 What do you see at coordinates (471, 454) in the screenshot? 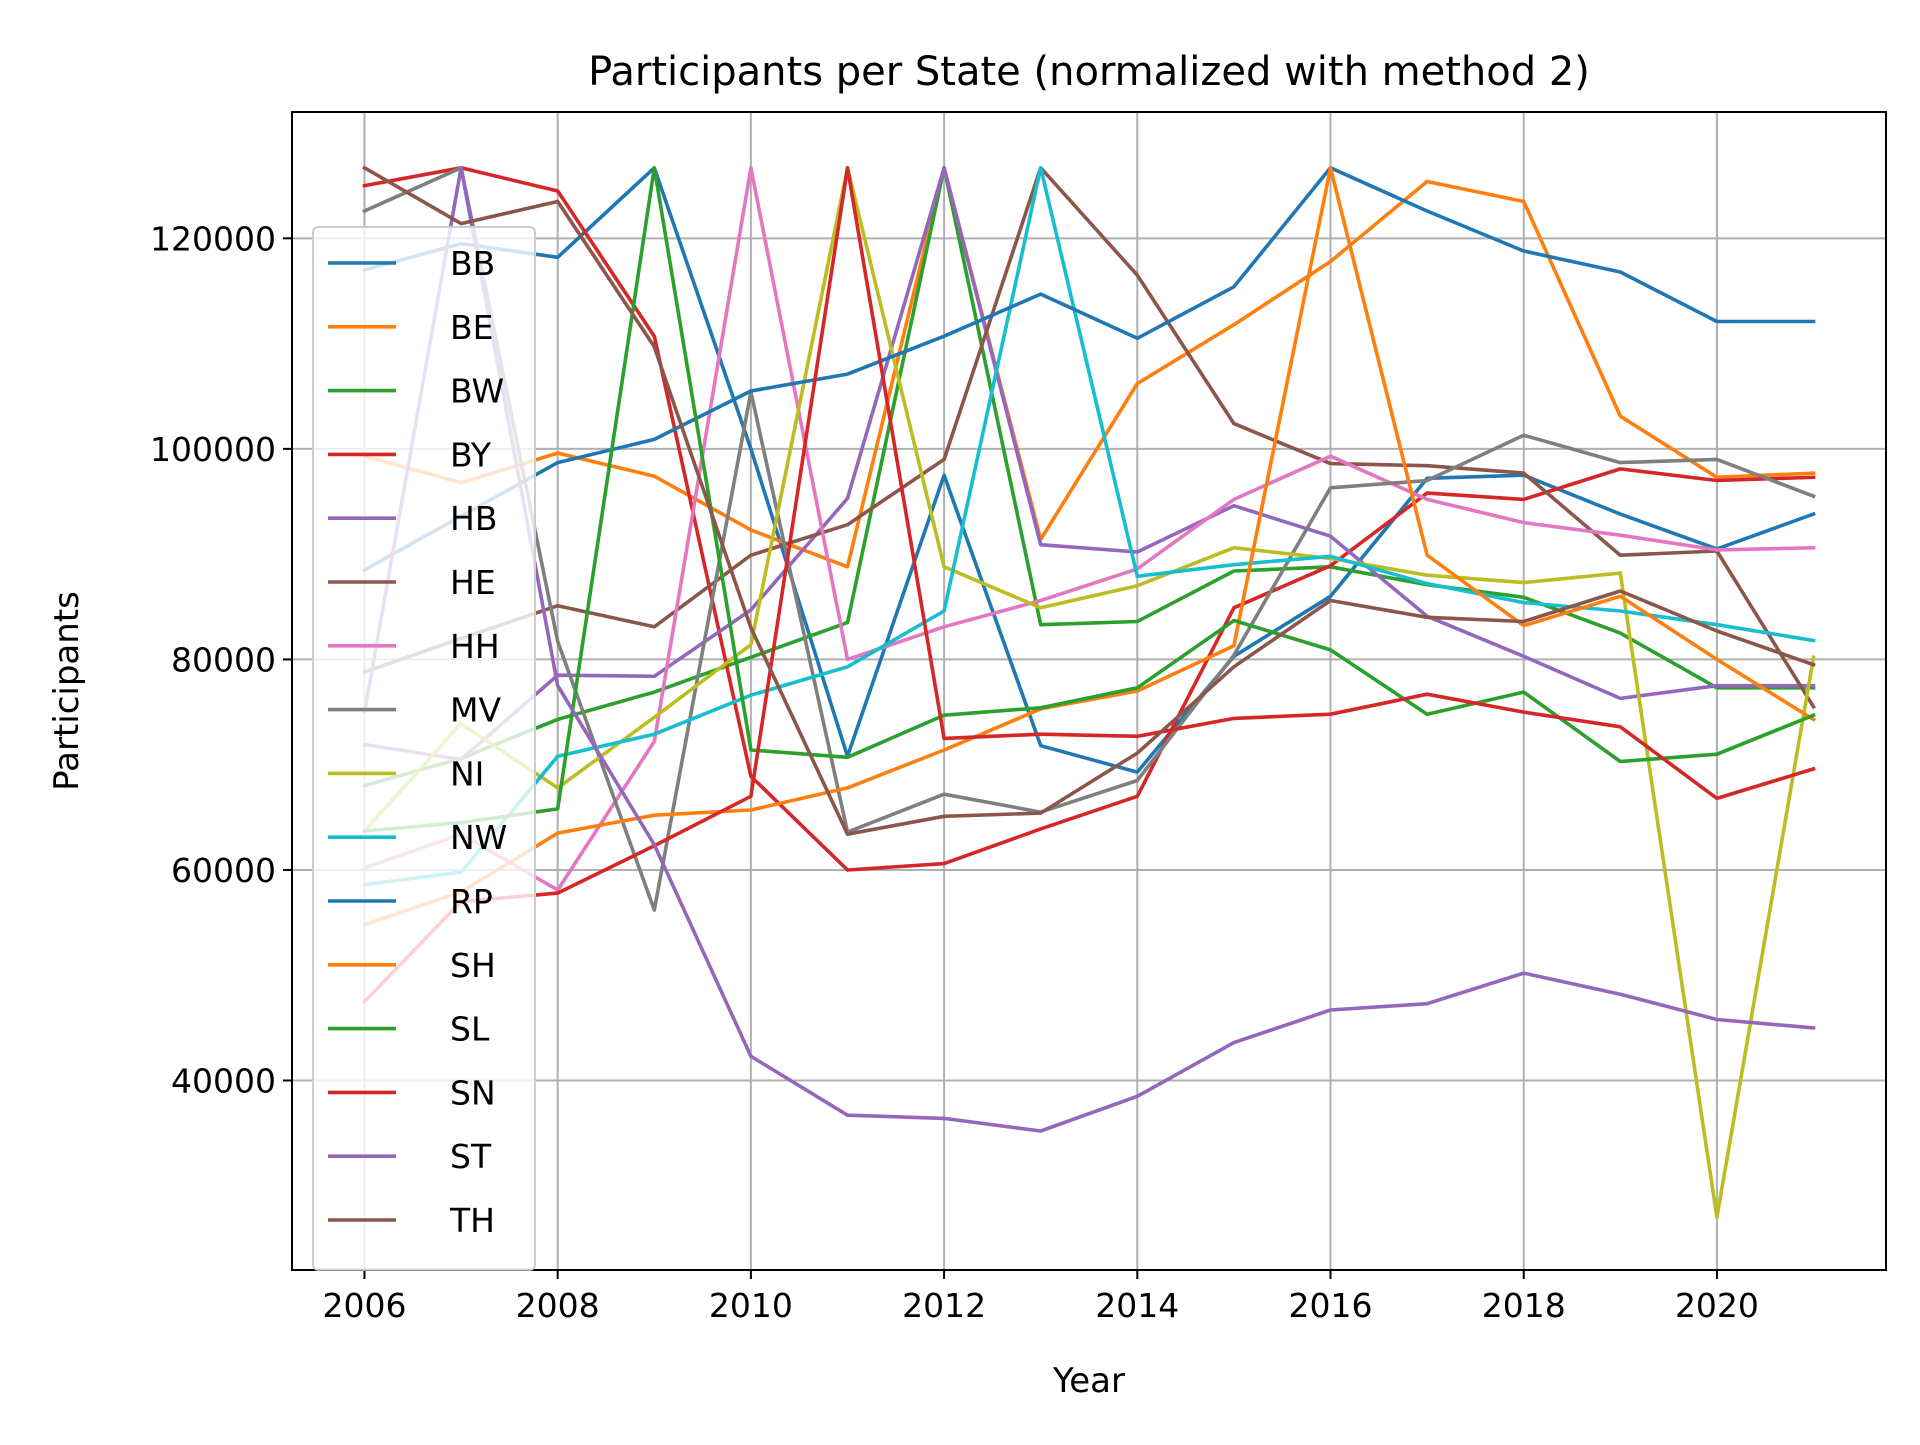
I see `legend-label-by: BY` at bounding box center [471, 454].